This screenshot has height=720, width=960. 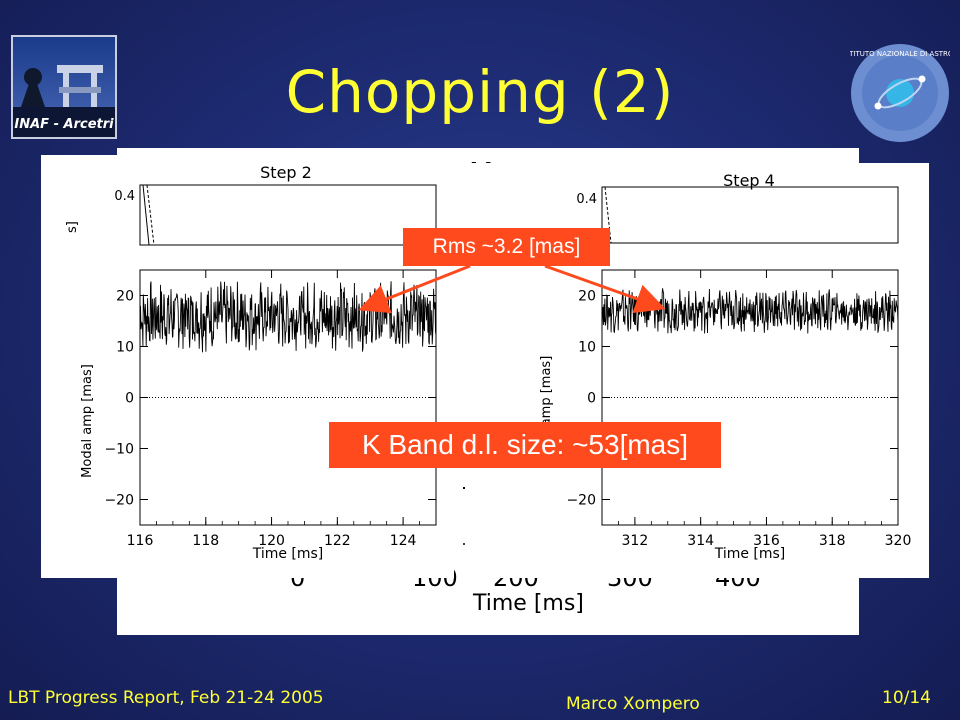 I want to click on background-xlabel: Time [ms], so click(x=528, y=603).